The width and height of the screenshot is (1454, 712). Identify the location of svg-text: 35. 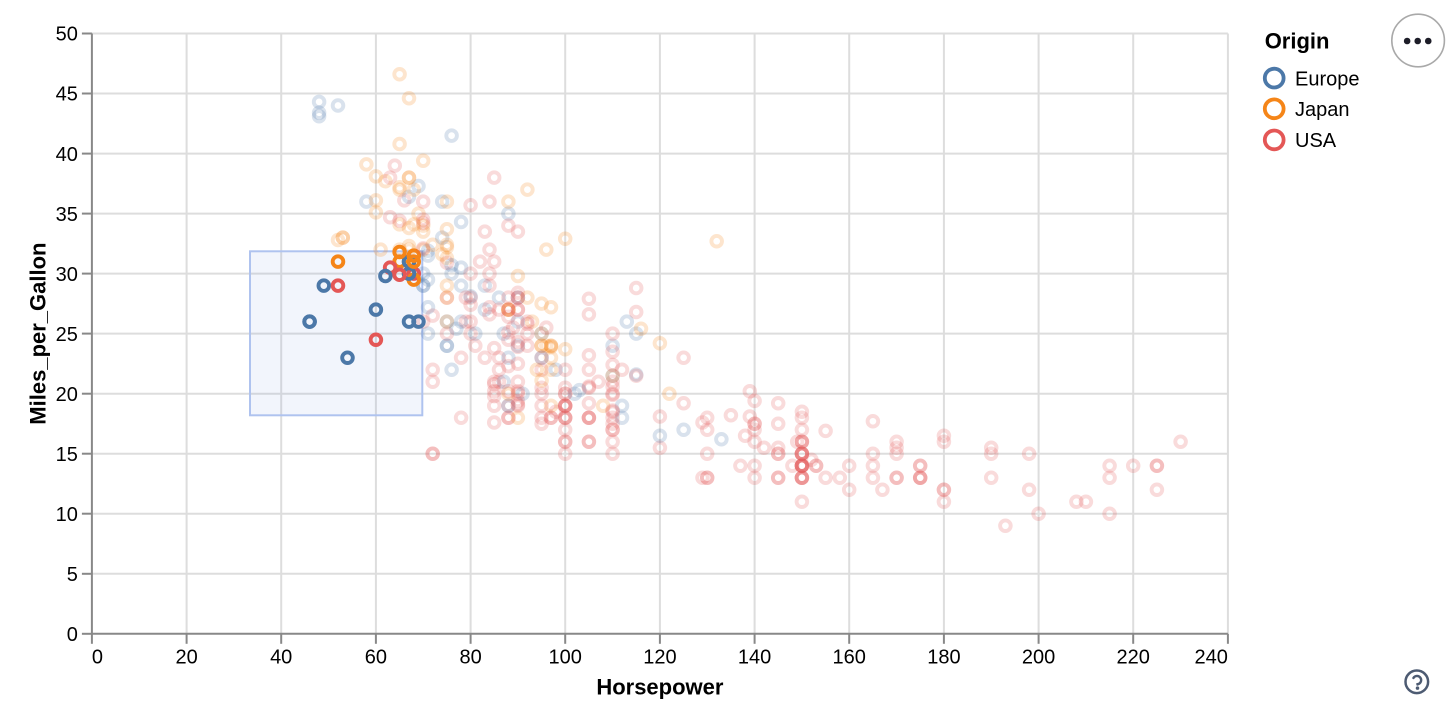
(67, 215).